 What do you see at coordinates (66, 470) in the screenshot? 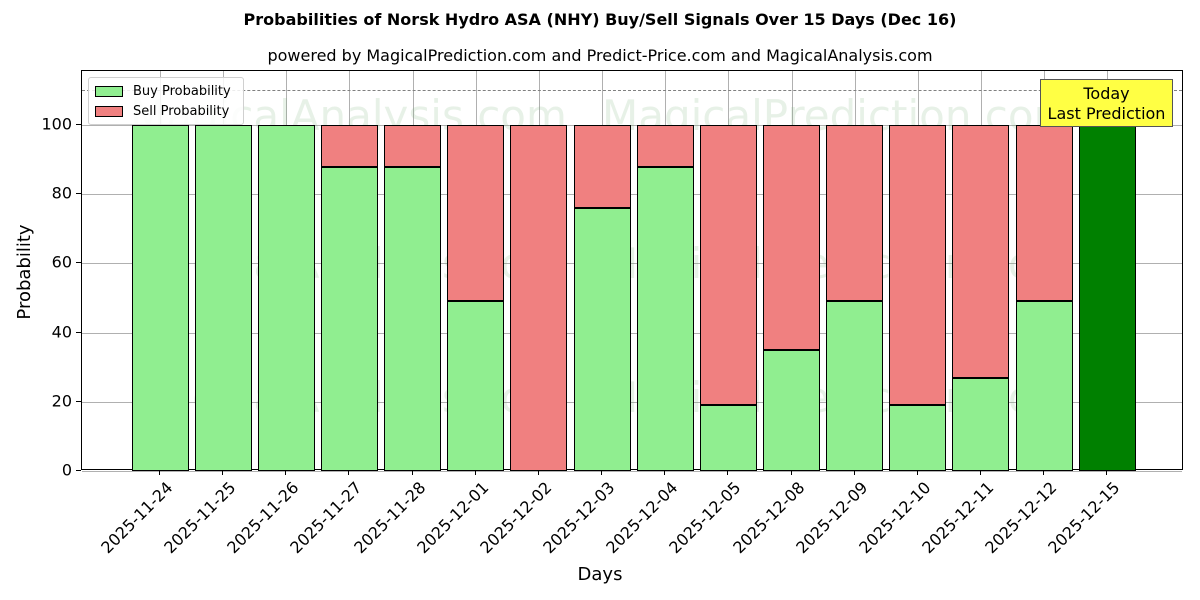
I see `y-tick-label: 0` at bounding box center [66, 470].